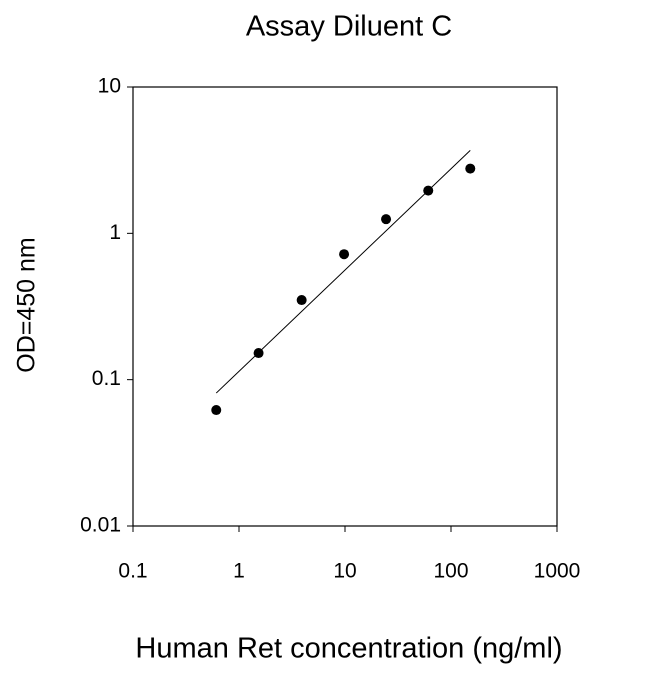 The width and height of the screenshot is (650, 679). What do you see at coordinates (344, 571) in the screenshot?
I see `x-tick-label: 10` at bounding box center [344, 571].